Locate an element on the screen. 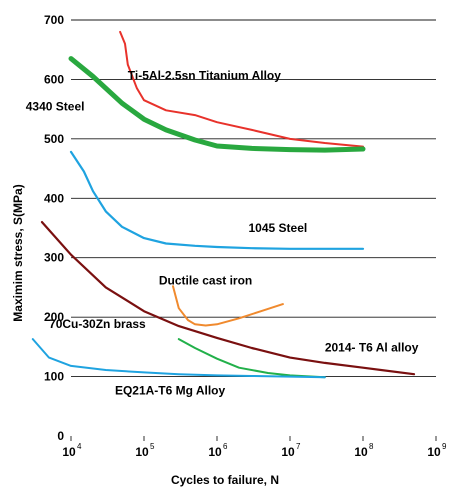 This screenshot has width=450, height=499. curve-label-2014-t6-al-alloy: 2014- T6 Al alloy is located at coordinates (372, 348).